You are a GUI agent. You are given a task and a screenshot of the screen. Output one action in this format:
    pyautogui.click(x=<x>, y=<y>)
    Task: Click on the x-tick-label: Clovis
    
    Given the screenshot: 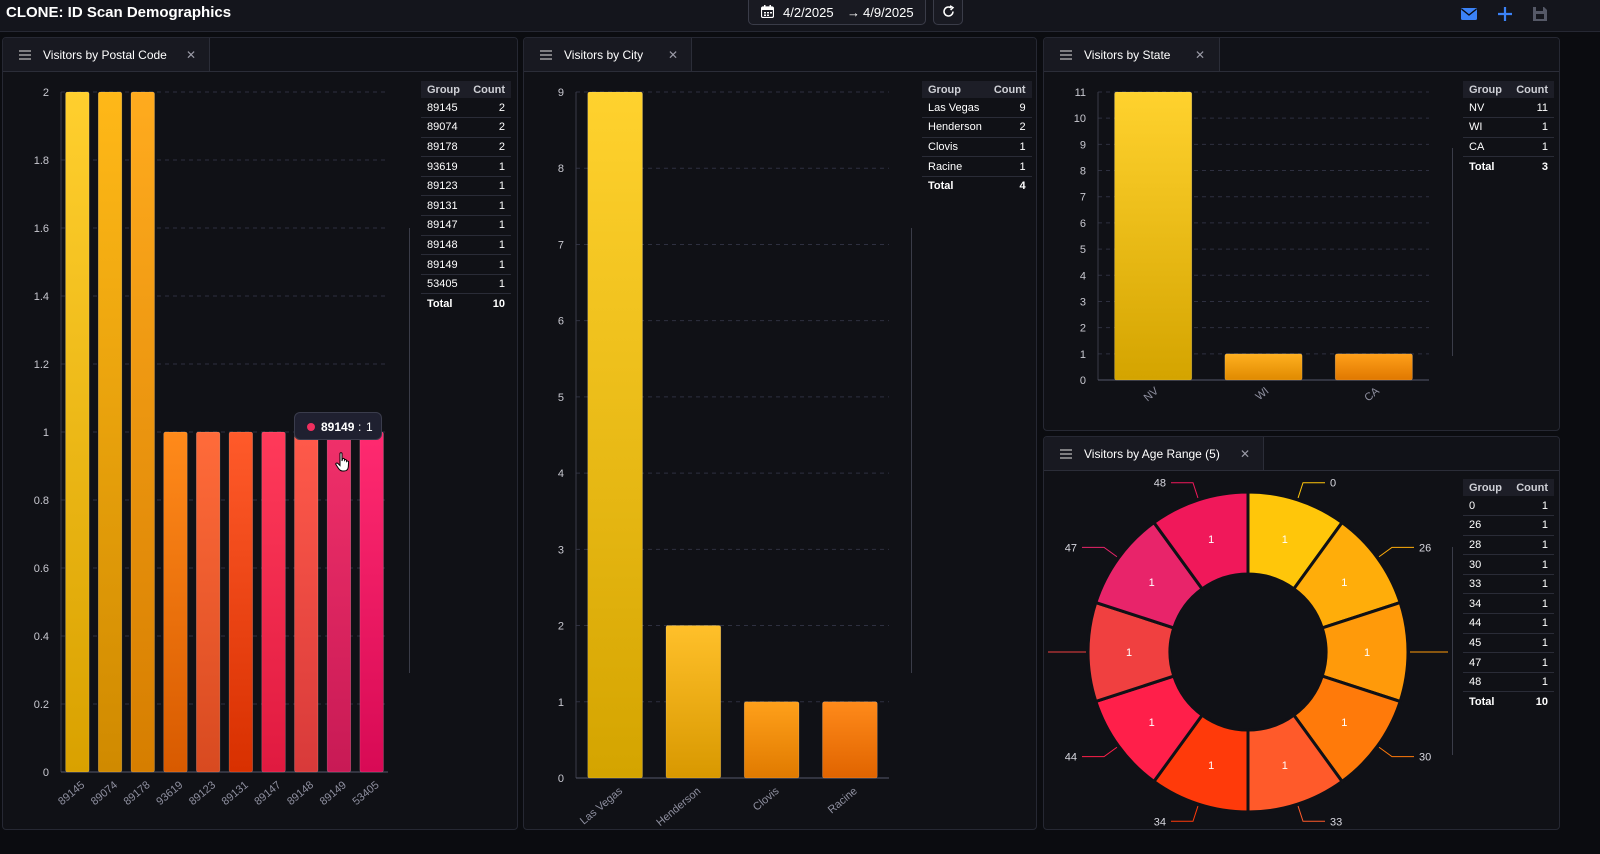 What is the action you would take?
    pyautogui.click(x=766, y=799)
    